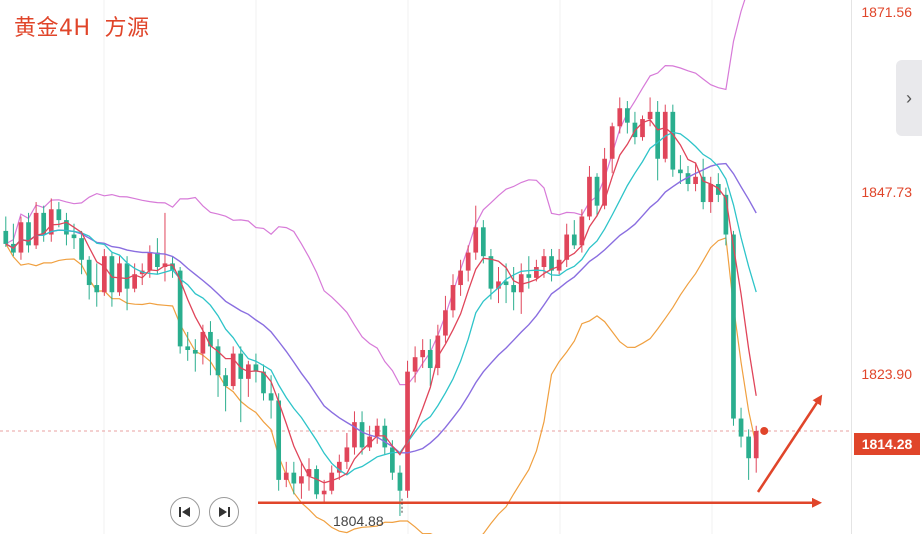 The height and width of the screenshot is (534, 922). What do you see at coordinates (789, 443) in the screenshot?
I see `up-arrow` at bounding box center [789, 443].